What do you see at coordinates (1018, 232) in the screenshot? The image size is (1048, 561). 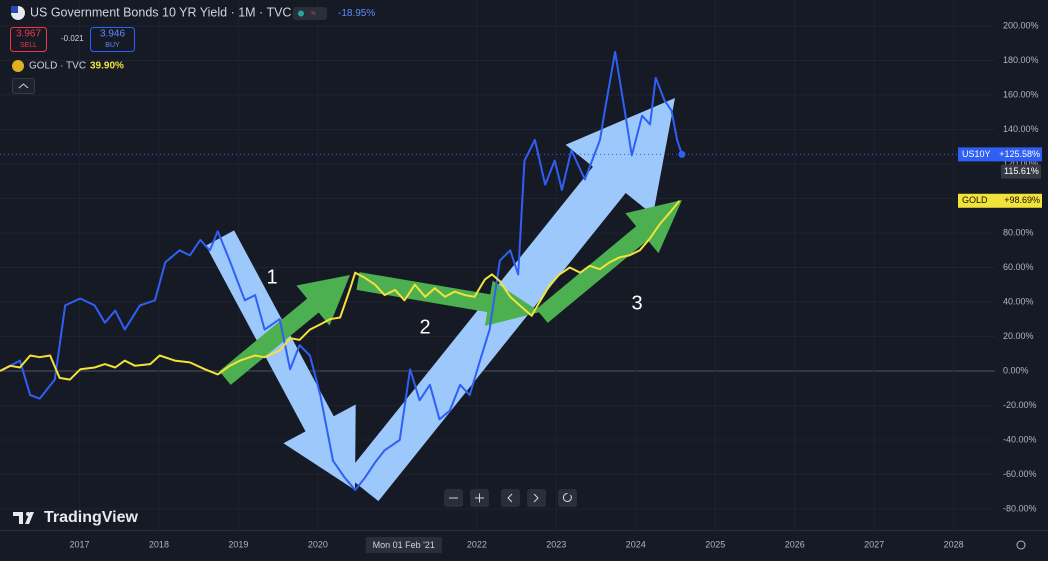 I see `y-tick-label: 80.00%` at bounding box center [1018, 232].